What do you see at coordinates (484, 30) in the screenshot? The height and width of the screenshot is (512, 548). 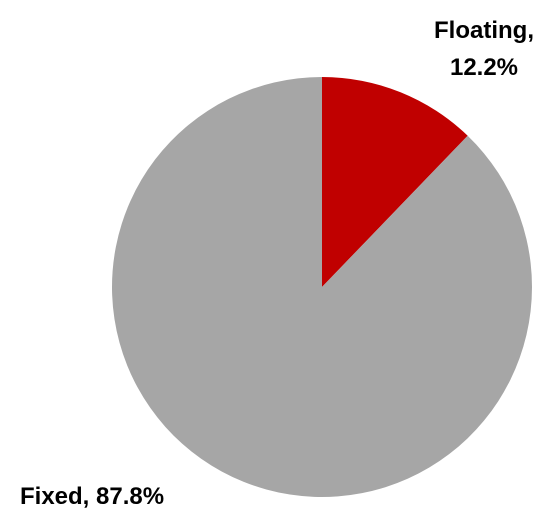 I see `floating-label-line1: Floating,` at bounding box center [484, 30].